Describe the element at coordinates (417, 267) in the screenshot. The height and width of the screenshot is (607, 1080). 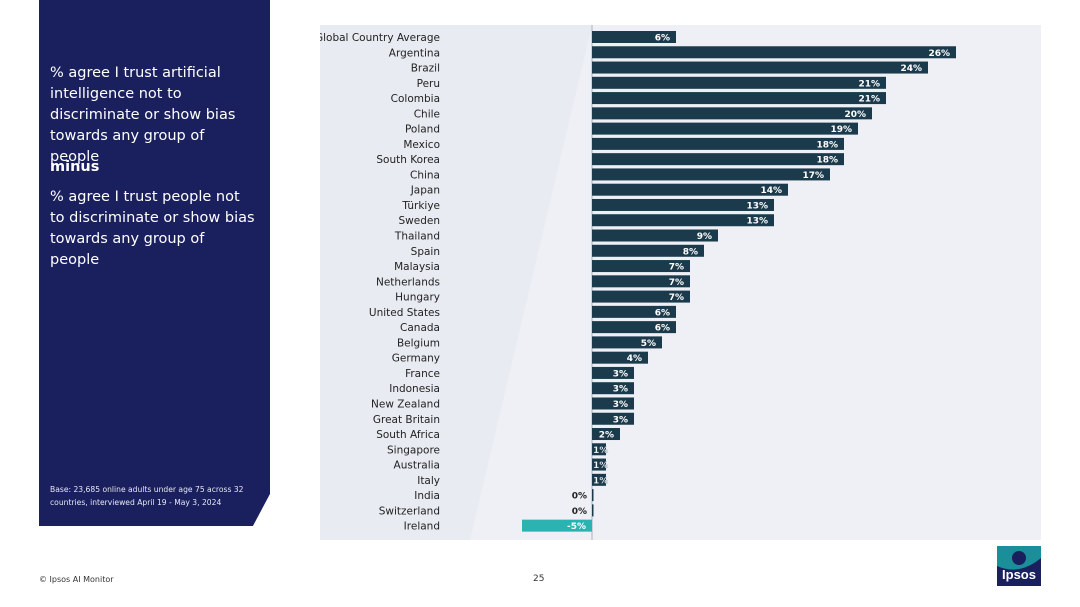
I see `category-label: Malaysia` at that location.